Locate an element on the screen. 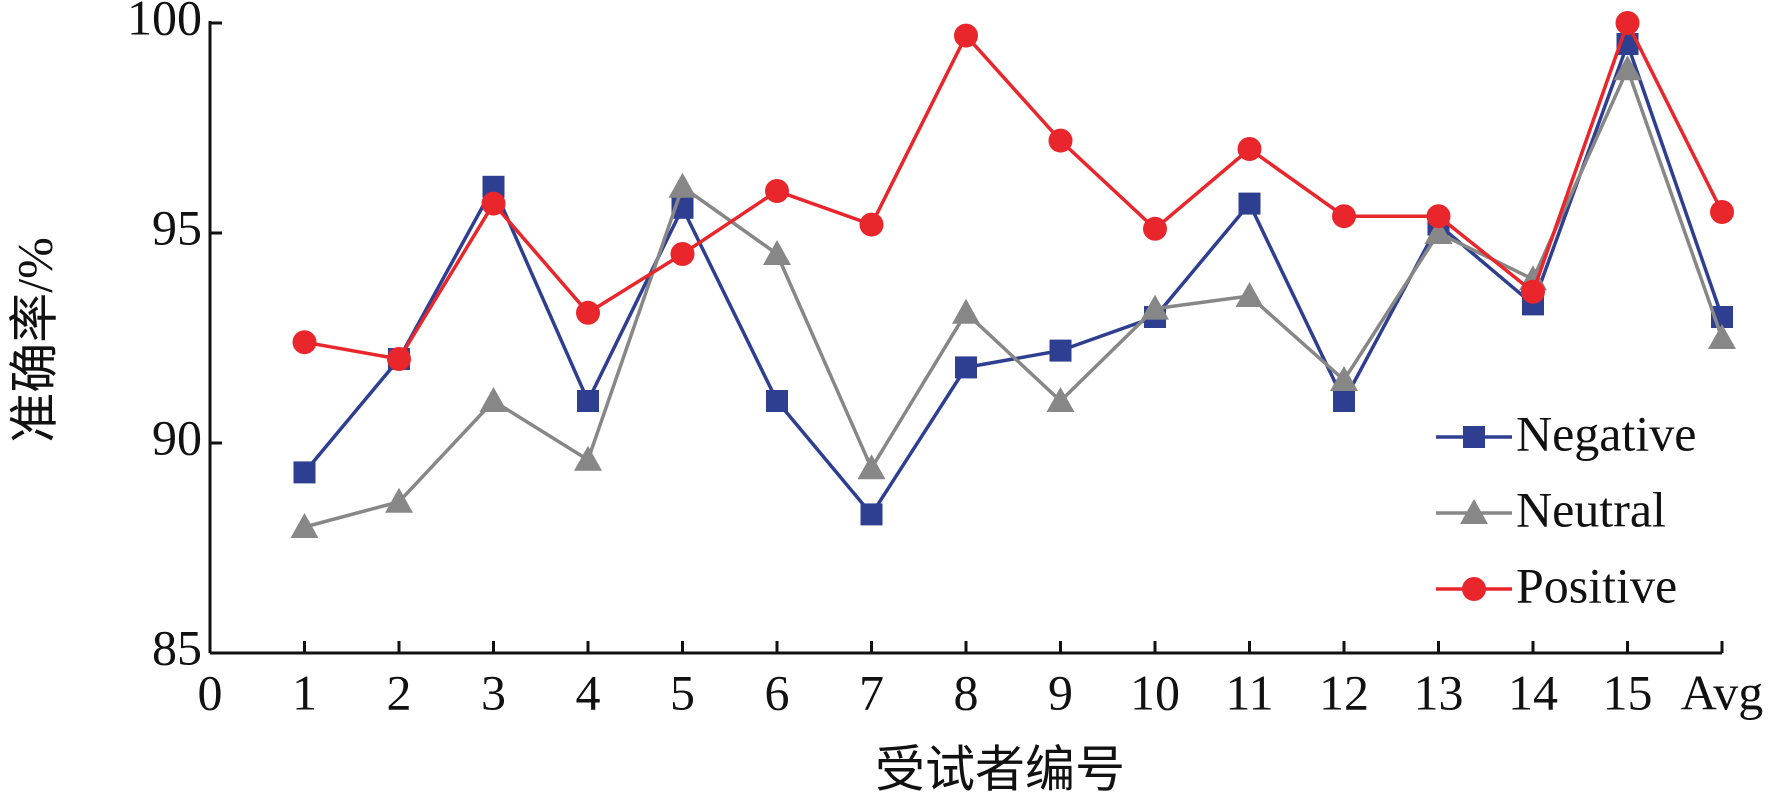 The width and height of the screenshot is (1780, 803). x-tick-label: 0 is located at coordinates (210, 692).